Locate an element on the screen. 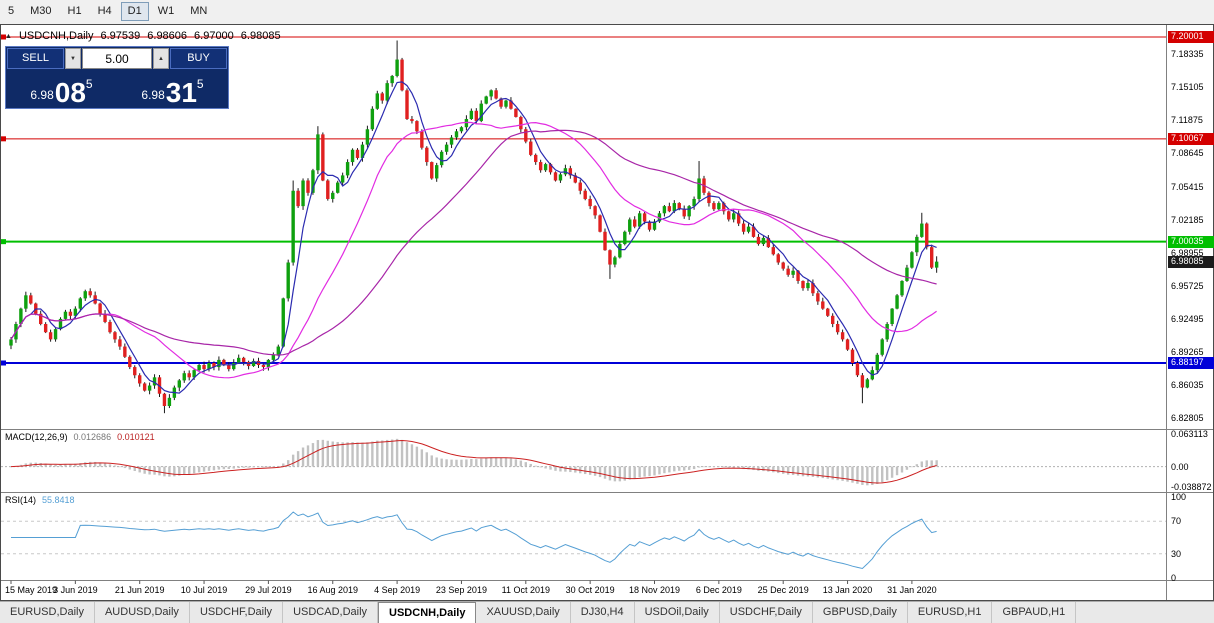  x-axis-label: 6 Dec 2019 is located at coordinates (718, 590).